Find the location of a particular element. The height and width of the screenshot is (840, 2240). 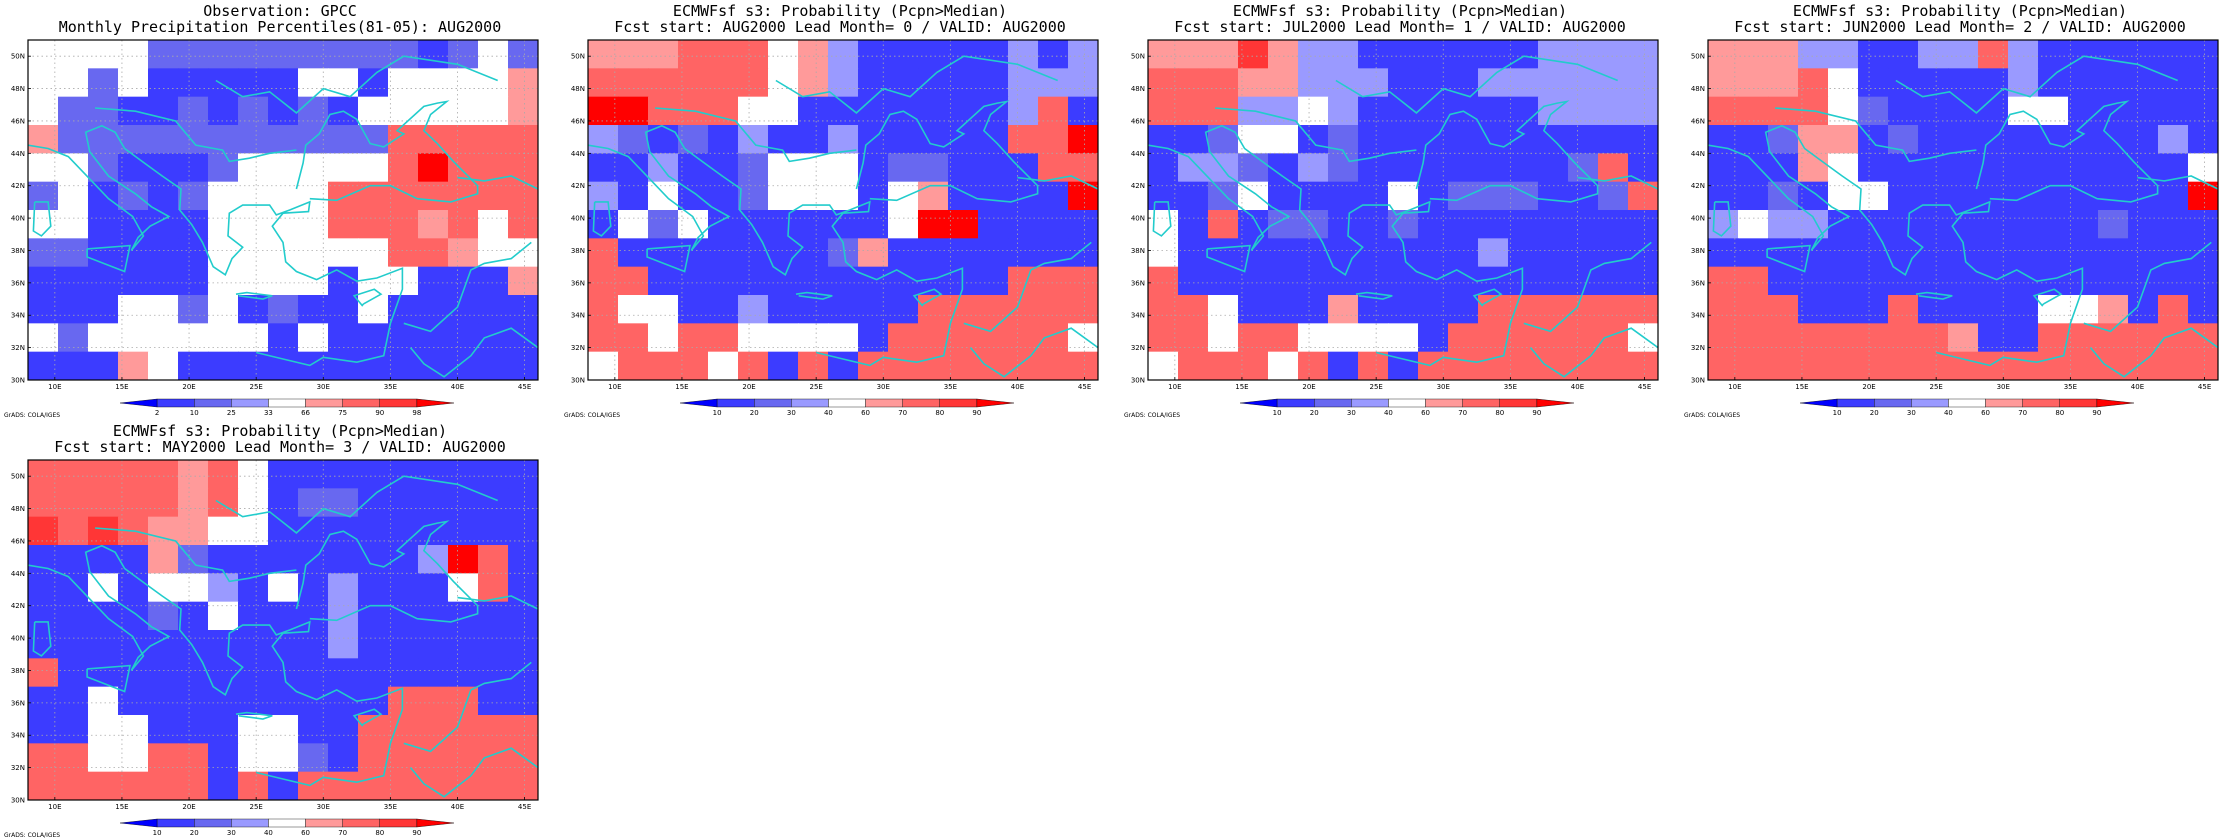

x-tick-label: 20E is located at coordinates (1868, 387).